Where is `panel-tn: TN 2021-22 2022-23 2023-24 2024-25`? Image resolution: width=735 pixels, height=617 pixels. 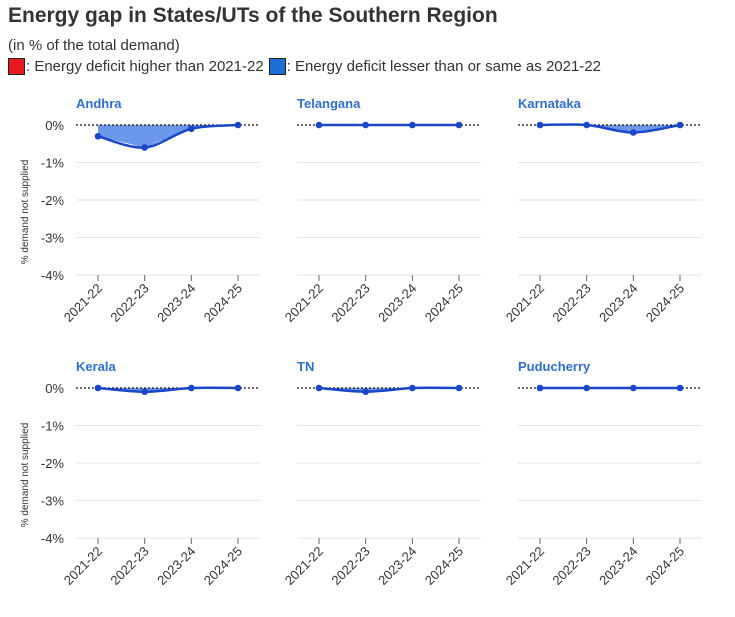
panel-tn: TN 2021-22 2022-23 2023-24 2024-25 is located at coordinates (381, 473).